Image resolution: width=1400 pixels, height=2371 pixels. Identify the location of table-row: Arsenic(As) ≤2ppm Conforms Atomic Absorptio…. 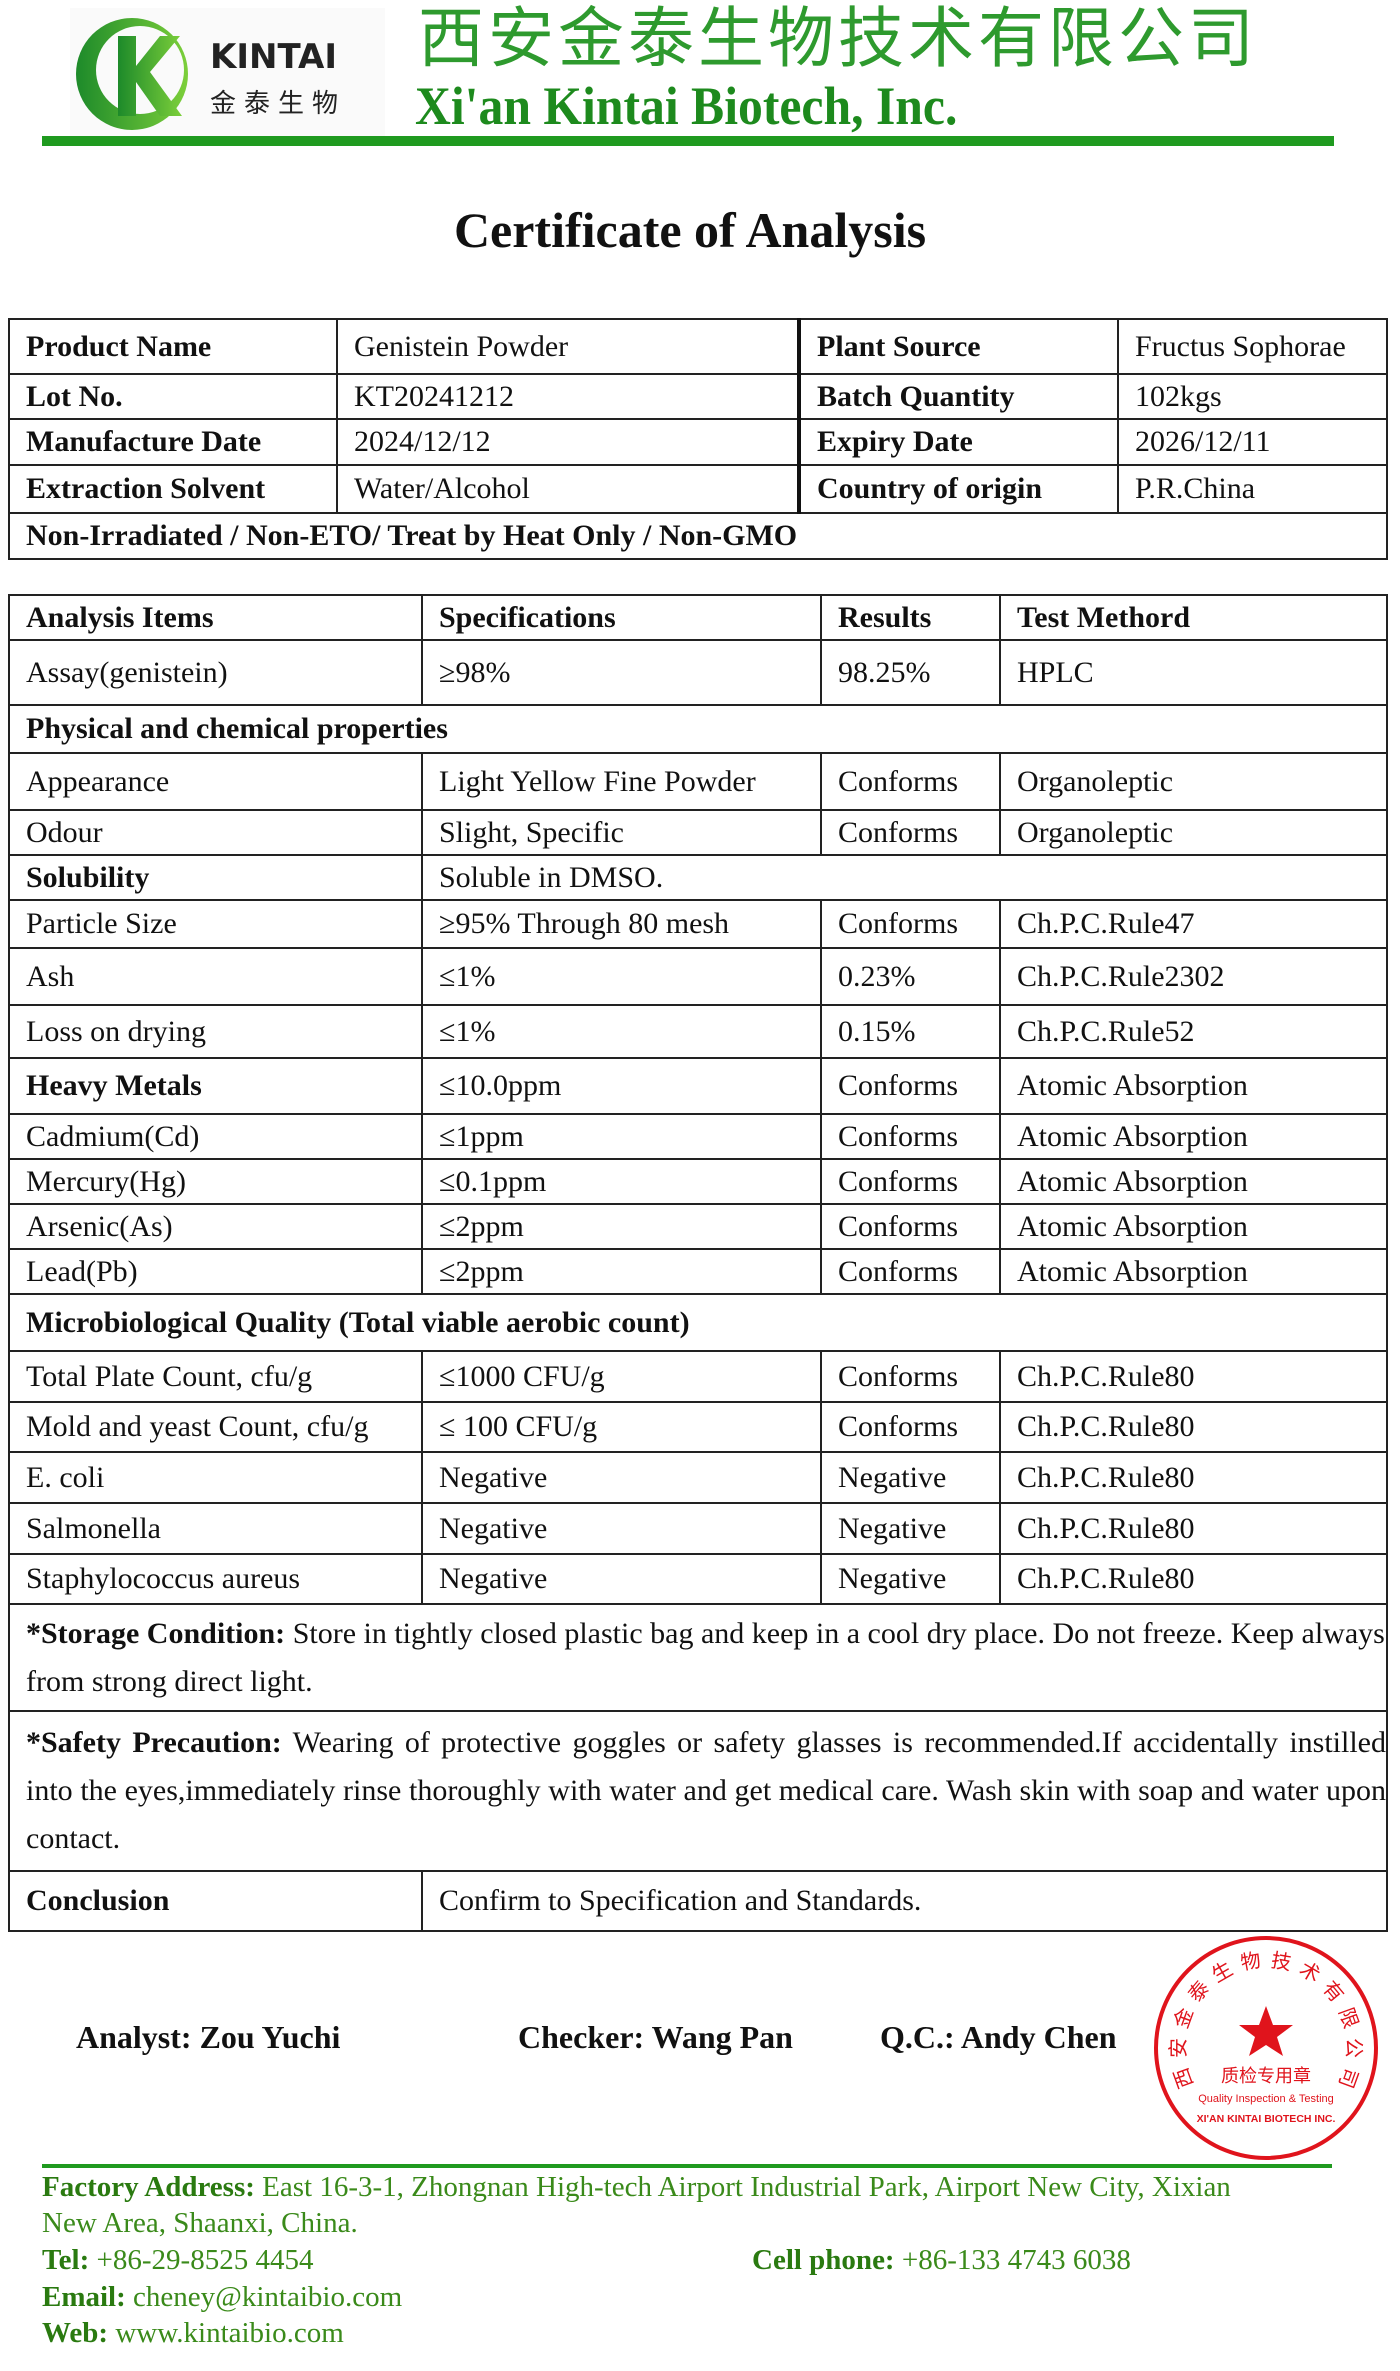
(698, 1226).